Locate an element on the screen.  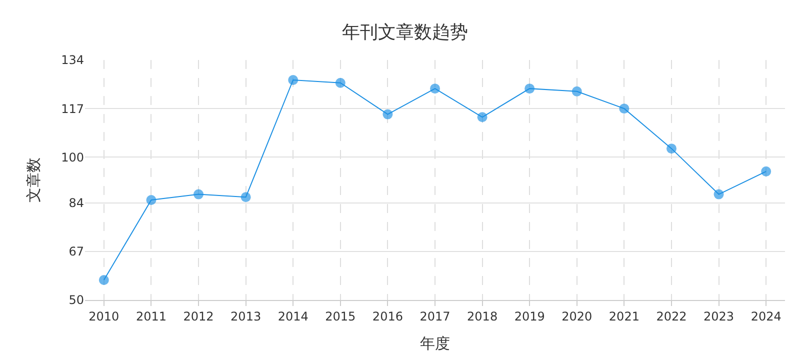
y-tick-label: 84 is located at coordinates (76, 203).